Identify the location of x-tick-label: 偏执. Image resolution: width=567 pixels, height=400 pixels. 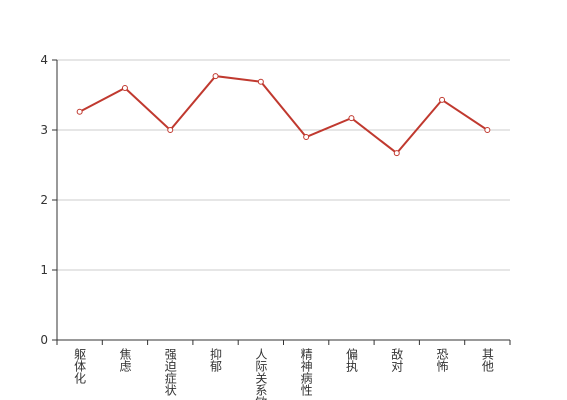
(351, 360).